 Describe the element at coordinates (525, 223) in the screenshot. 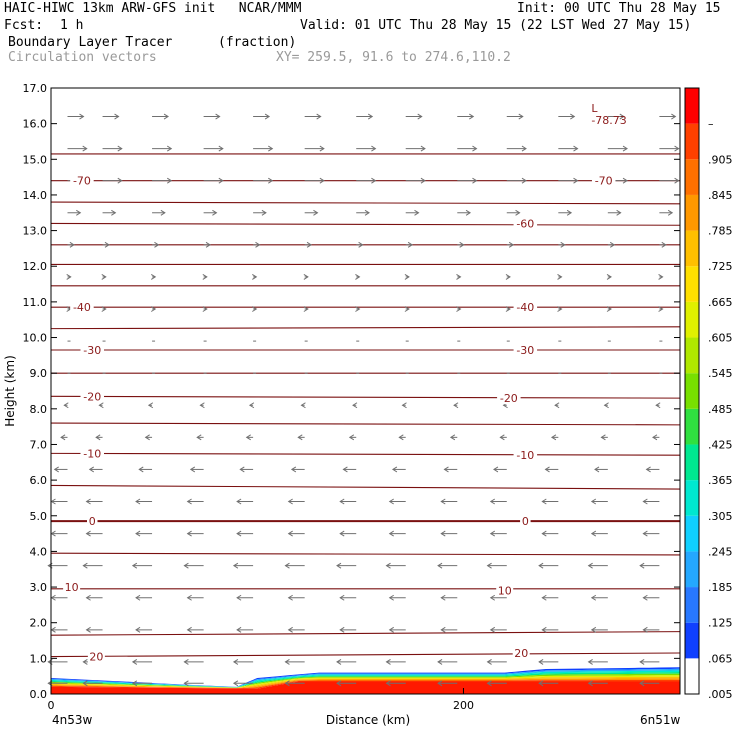

I see `isotherm-label: -60` at that location.